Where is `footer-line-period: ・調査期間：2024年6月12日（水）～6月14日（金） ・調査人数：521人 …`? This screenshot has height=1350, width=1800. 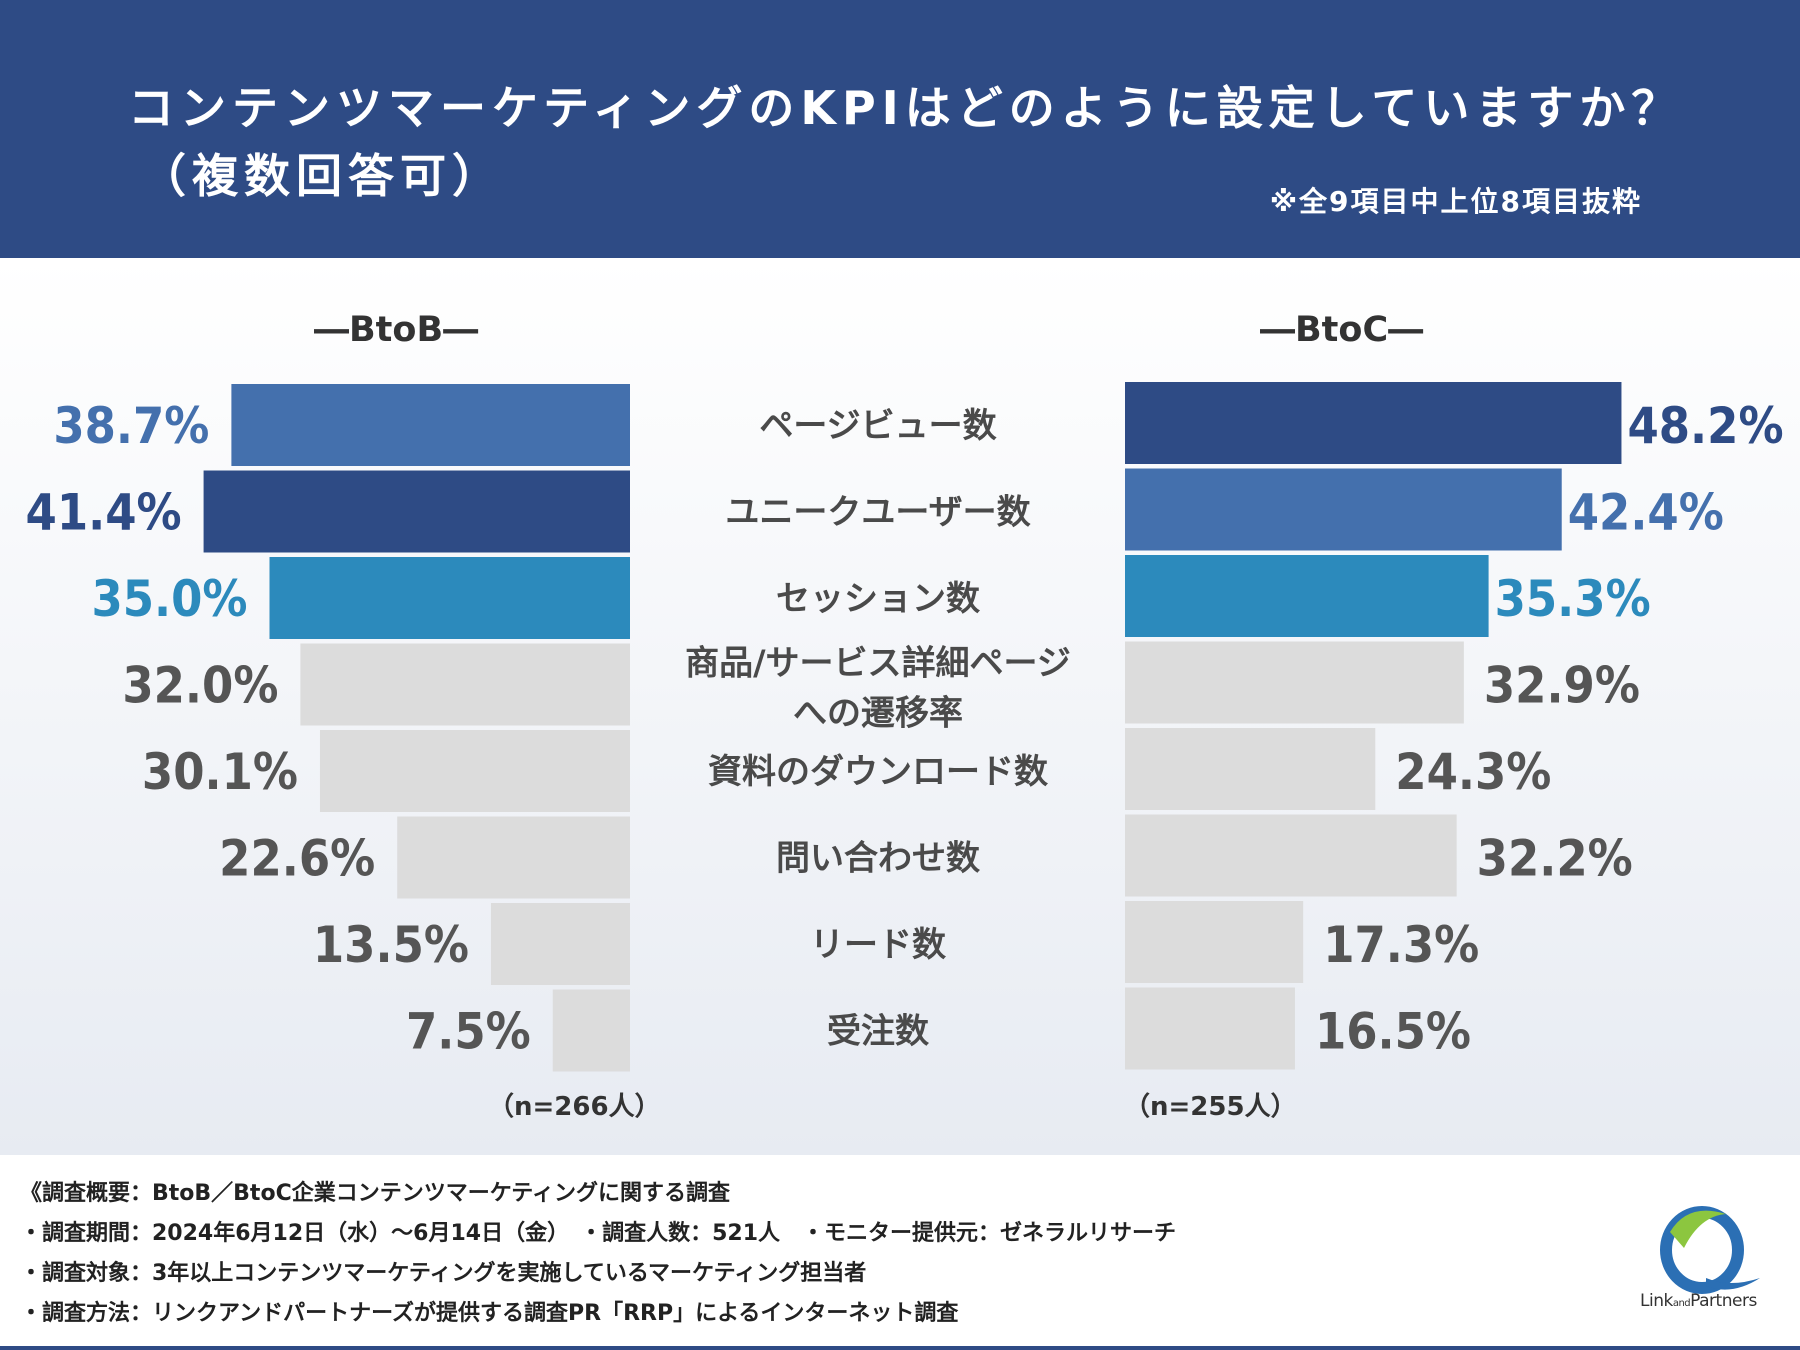 footer-line-period: ・調査期間：2024年6月12日（水）～6月14日（金） ・調査人数：521人 … is located at coordinates (598, 1233).